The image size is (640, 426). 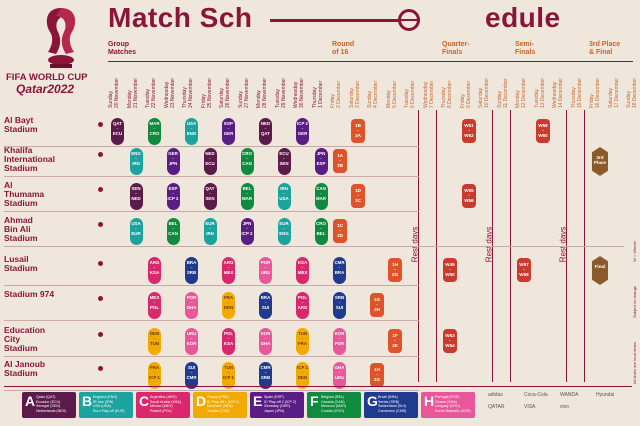 I want to click on date-label-16: Tuesday 6 December, so click(x=410, y=94).